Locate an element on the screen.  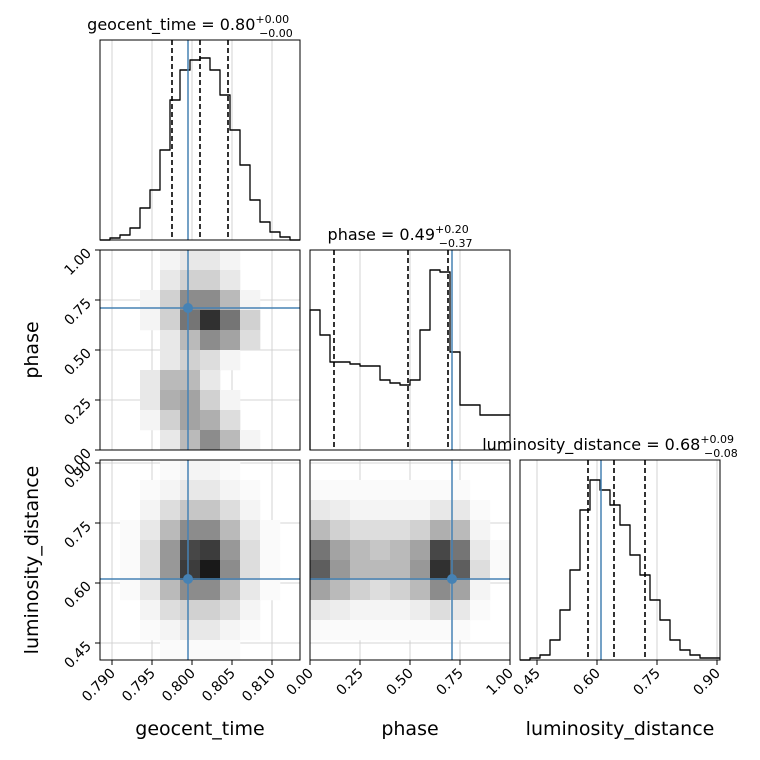
y-tick-label: 1.00 is located at coordinates (77, 262).